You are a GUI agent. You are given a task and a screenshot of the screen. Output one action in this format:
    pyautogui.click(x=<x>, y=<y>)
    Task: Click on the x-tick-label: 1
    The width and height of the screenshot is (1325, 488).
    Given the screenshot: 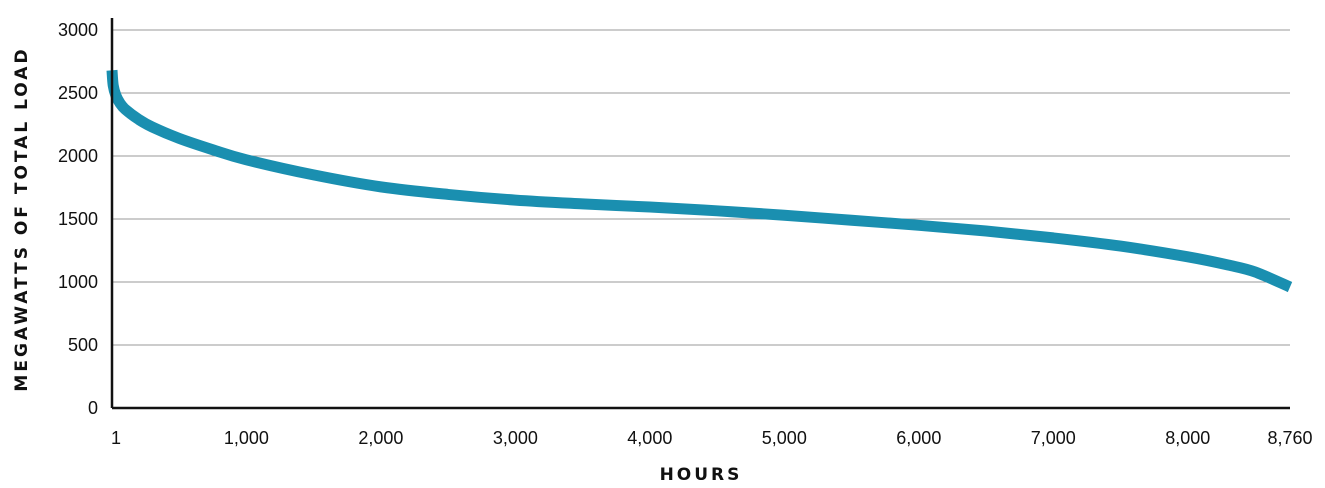 What is the action you would take?
    pyautogui.click(x=116, y=438)
    